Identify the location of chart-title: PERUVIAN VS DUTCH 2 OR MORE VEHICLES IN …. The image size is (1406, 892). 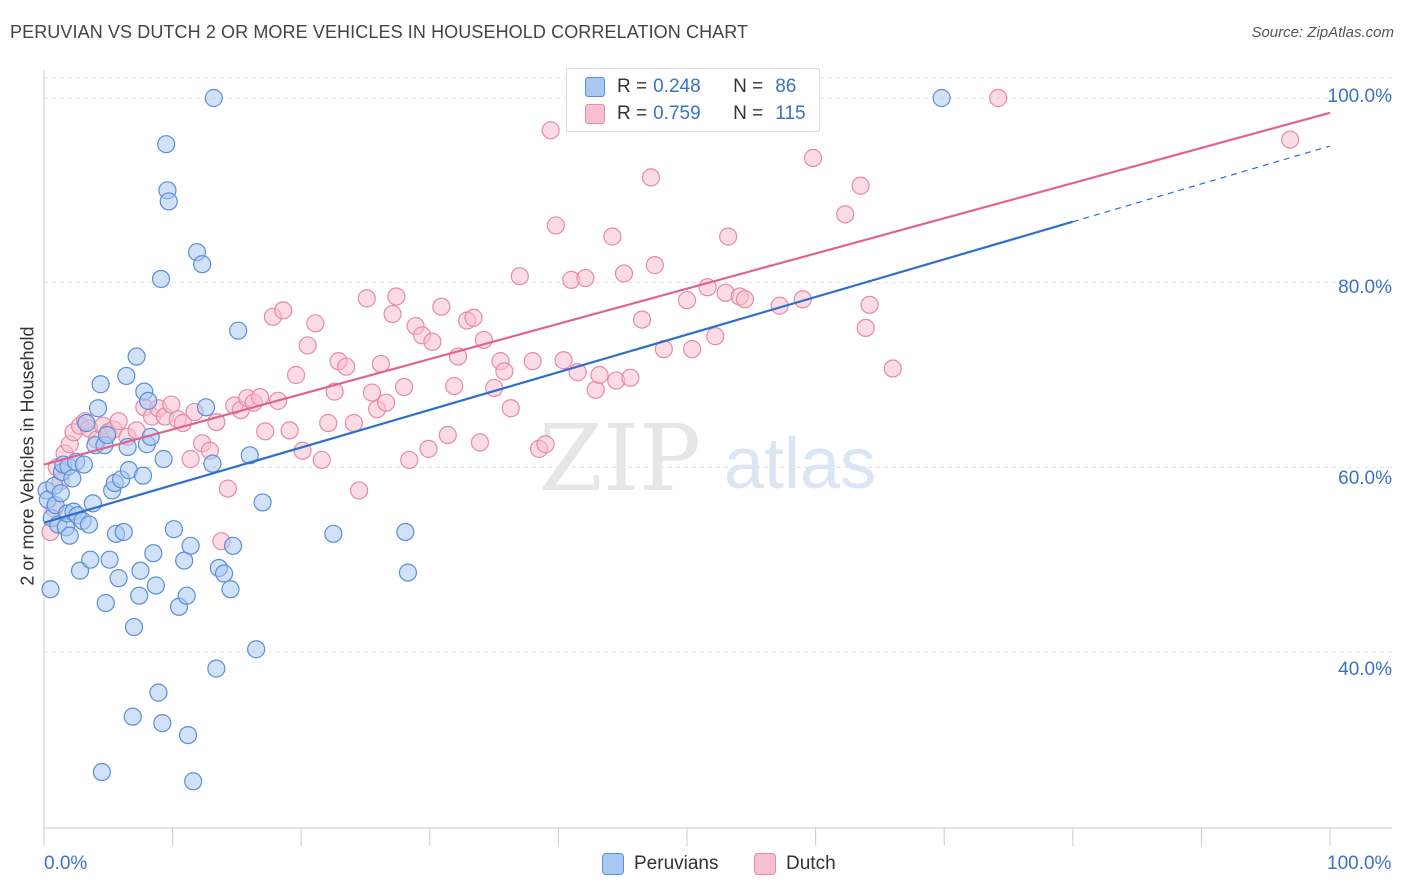
(379, 32).